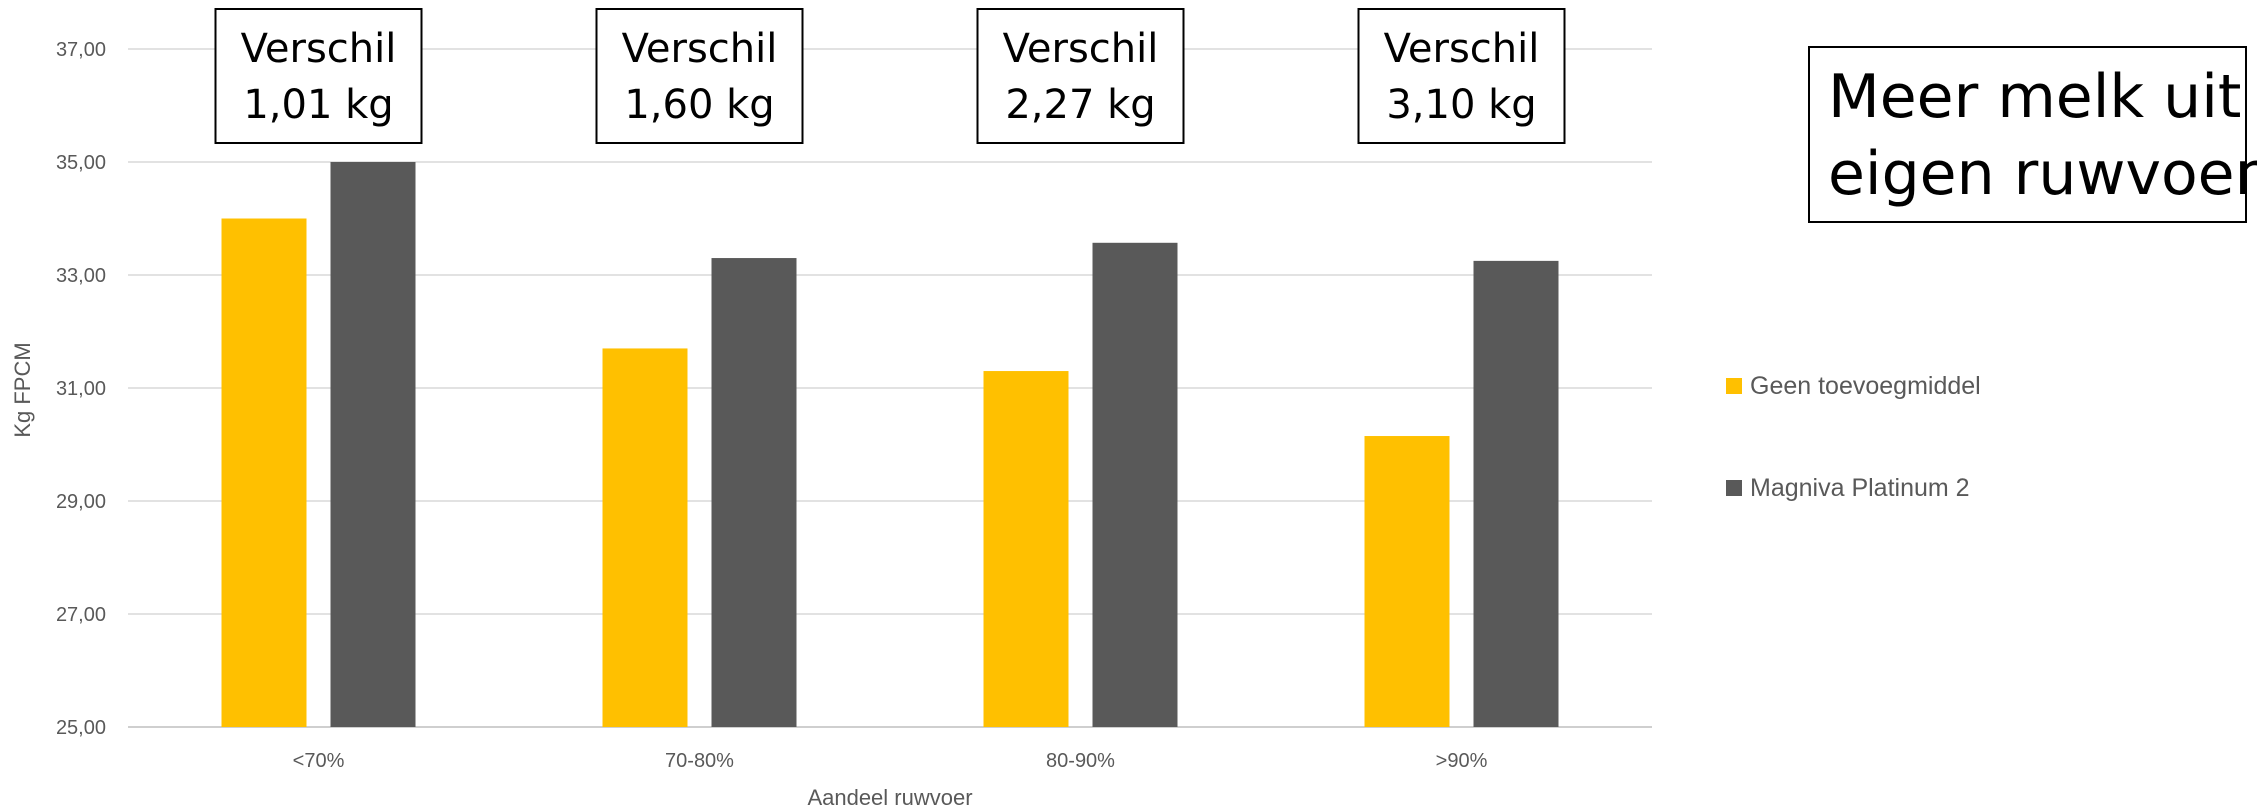  Describe the element at coordinates (81, 728) in the screenshot. I see `y-tick-label: 25,00` at that location.